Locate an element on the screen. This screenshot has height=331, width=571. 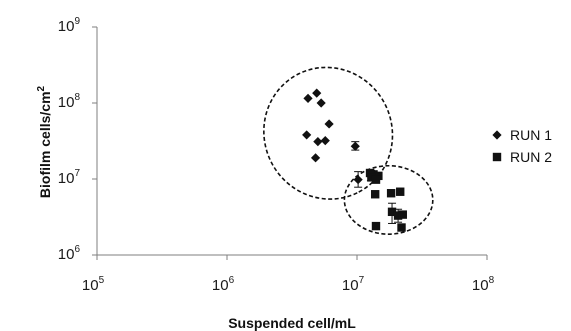
data-points is located at coordinates (354, 160).